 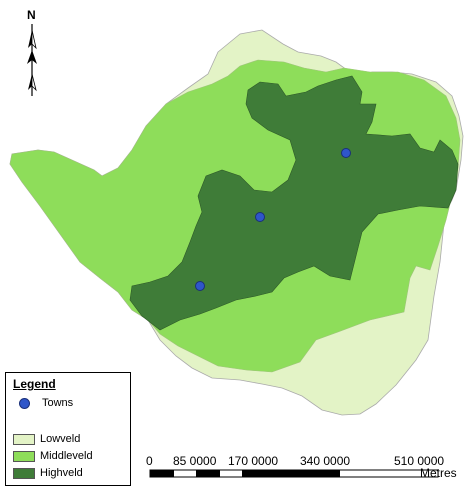 What do you see at coordinates (32, 60) in the screenshot?
I see `north-arrow-icon` at bounding box center [32, 60].